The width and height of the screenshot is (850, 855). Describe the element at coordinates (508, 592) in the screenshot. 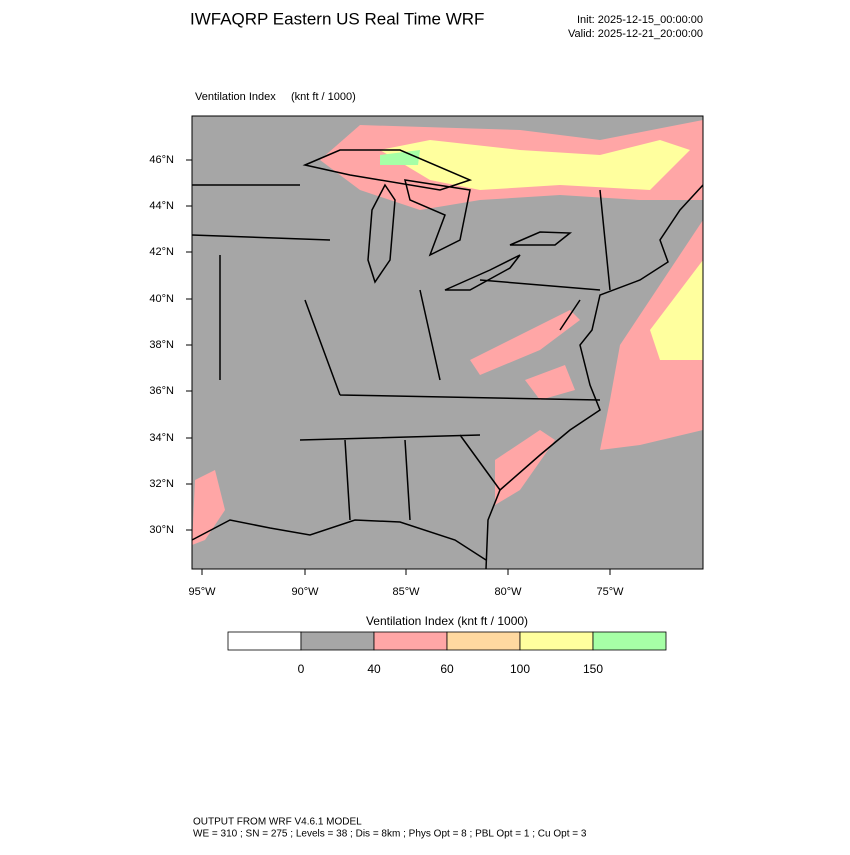

I see `lon-label: 80°W` at that location.